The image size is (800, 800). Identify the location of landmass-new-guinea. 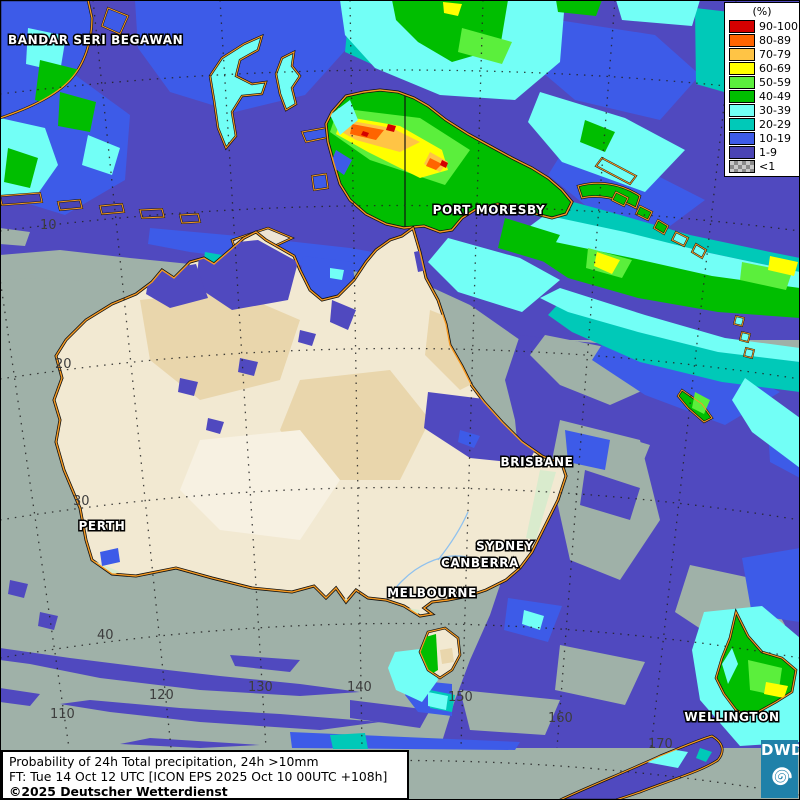
(449, 161).